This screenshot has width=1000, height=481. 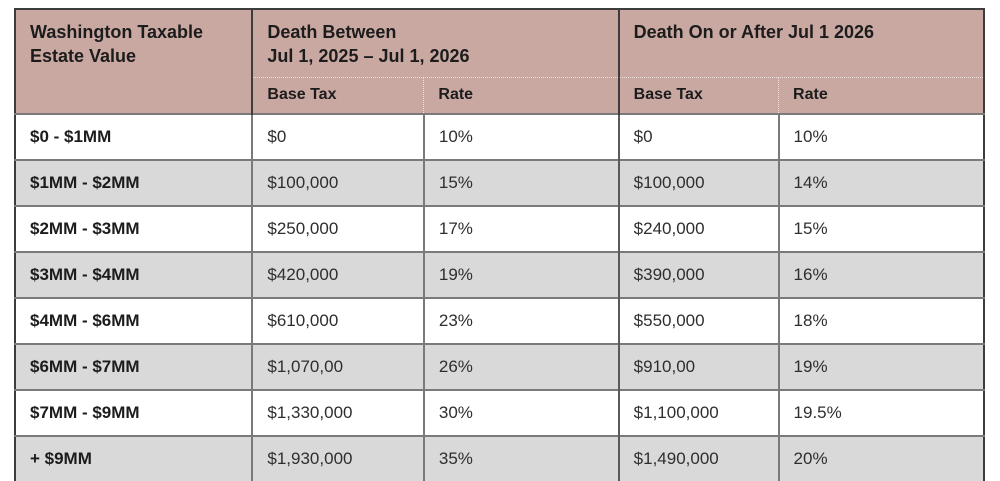 I want to click on period2-rate-cell: 20%, so click(x=880, y=458).